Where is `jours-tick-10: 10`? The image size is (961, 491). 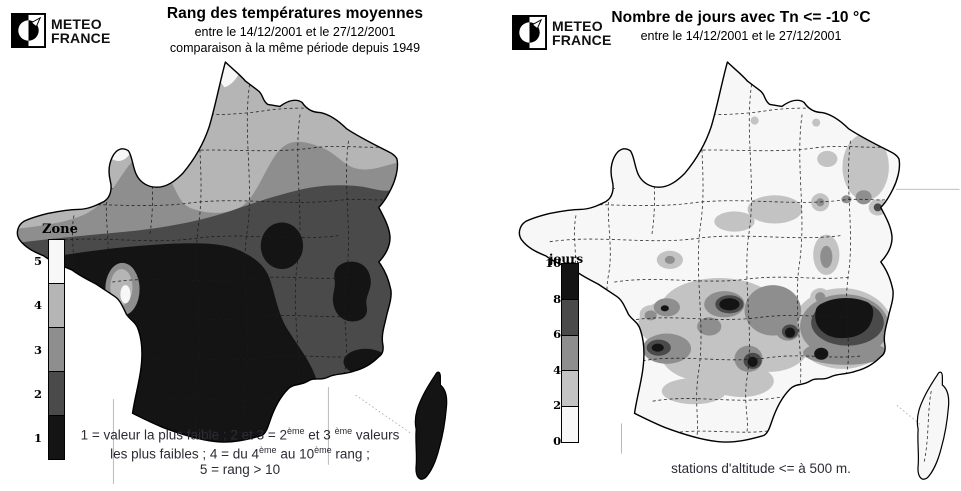
jours-tick-10: 10 is located at coordinates (553, 263).